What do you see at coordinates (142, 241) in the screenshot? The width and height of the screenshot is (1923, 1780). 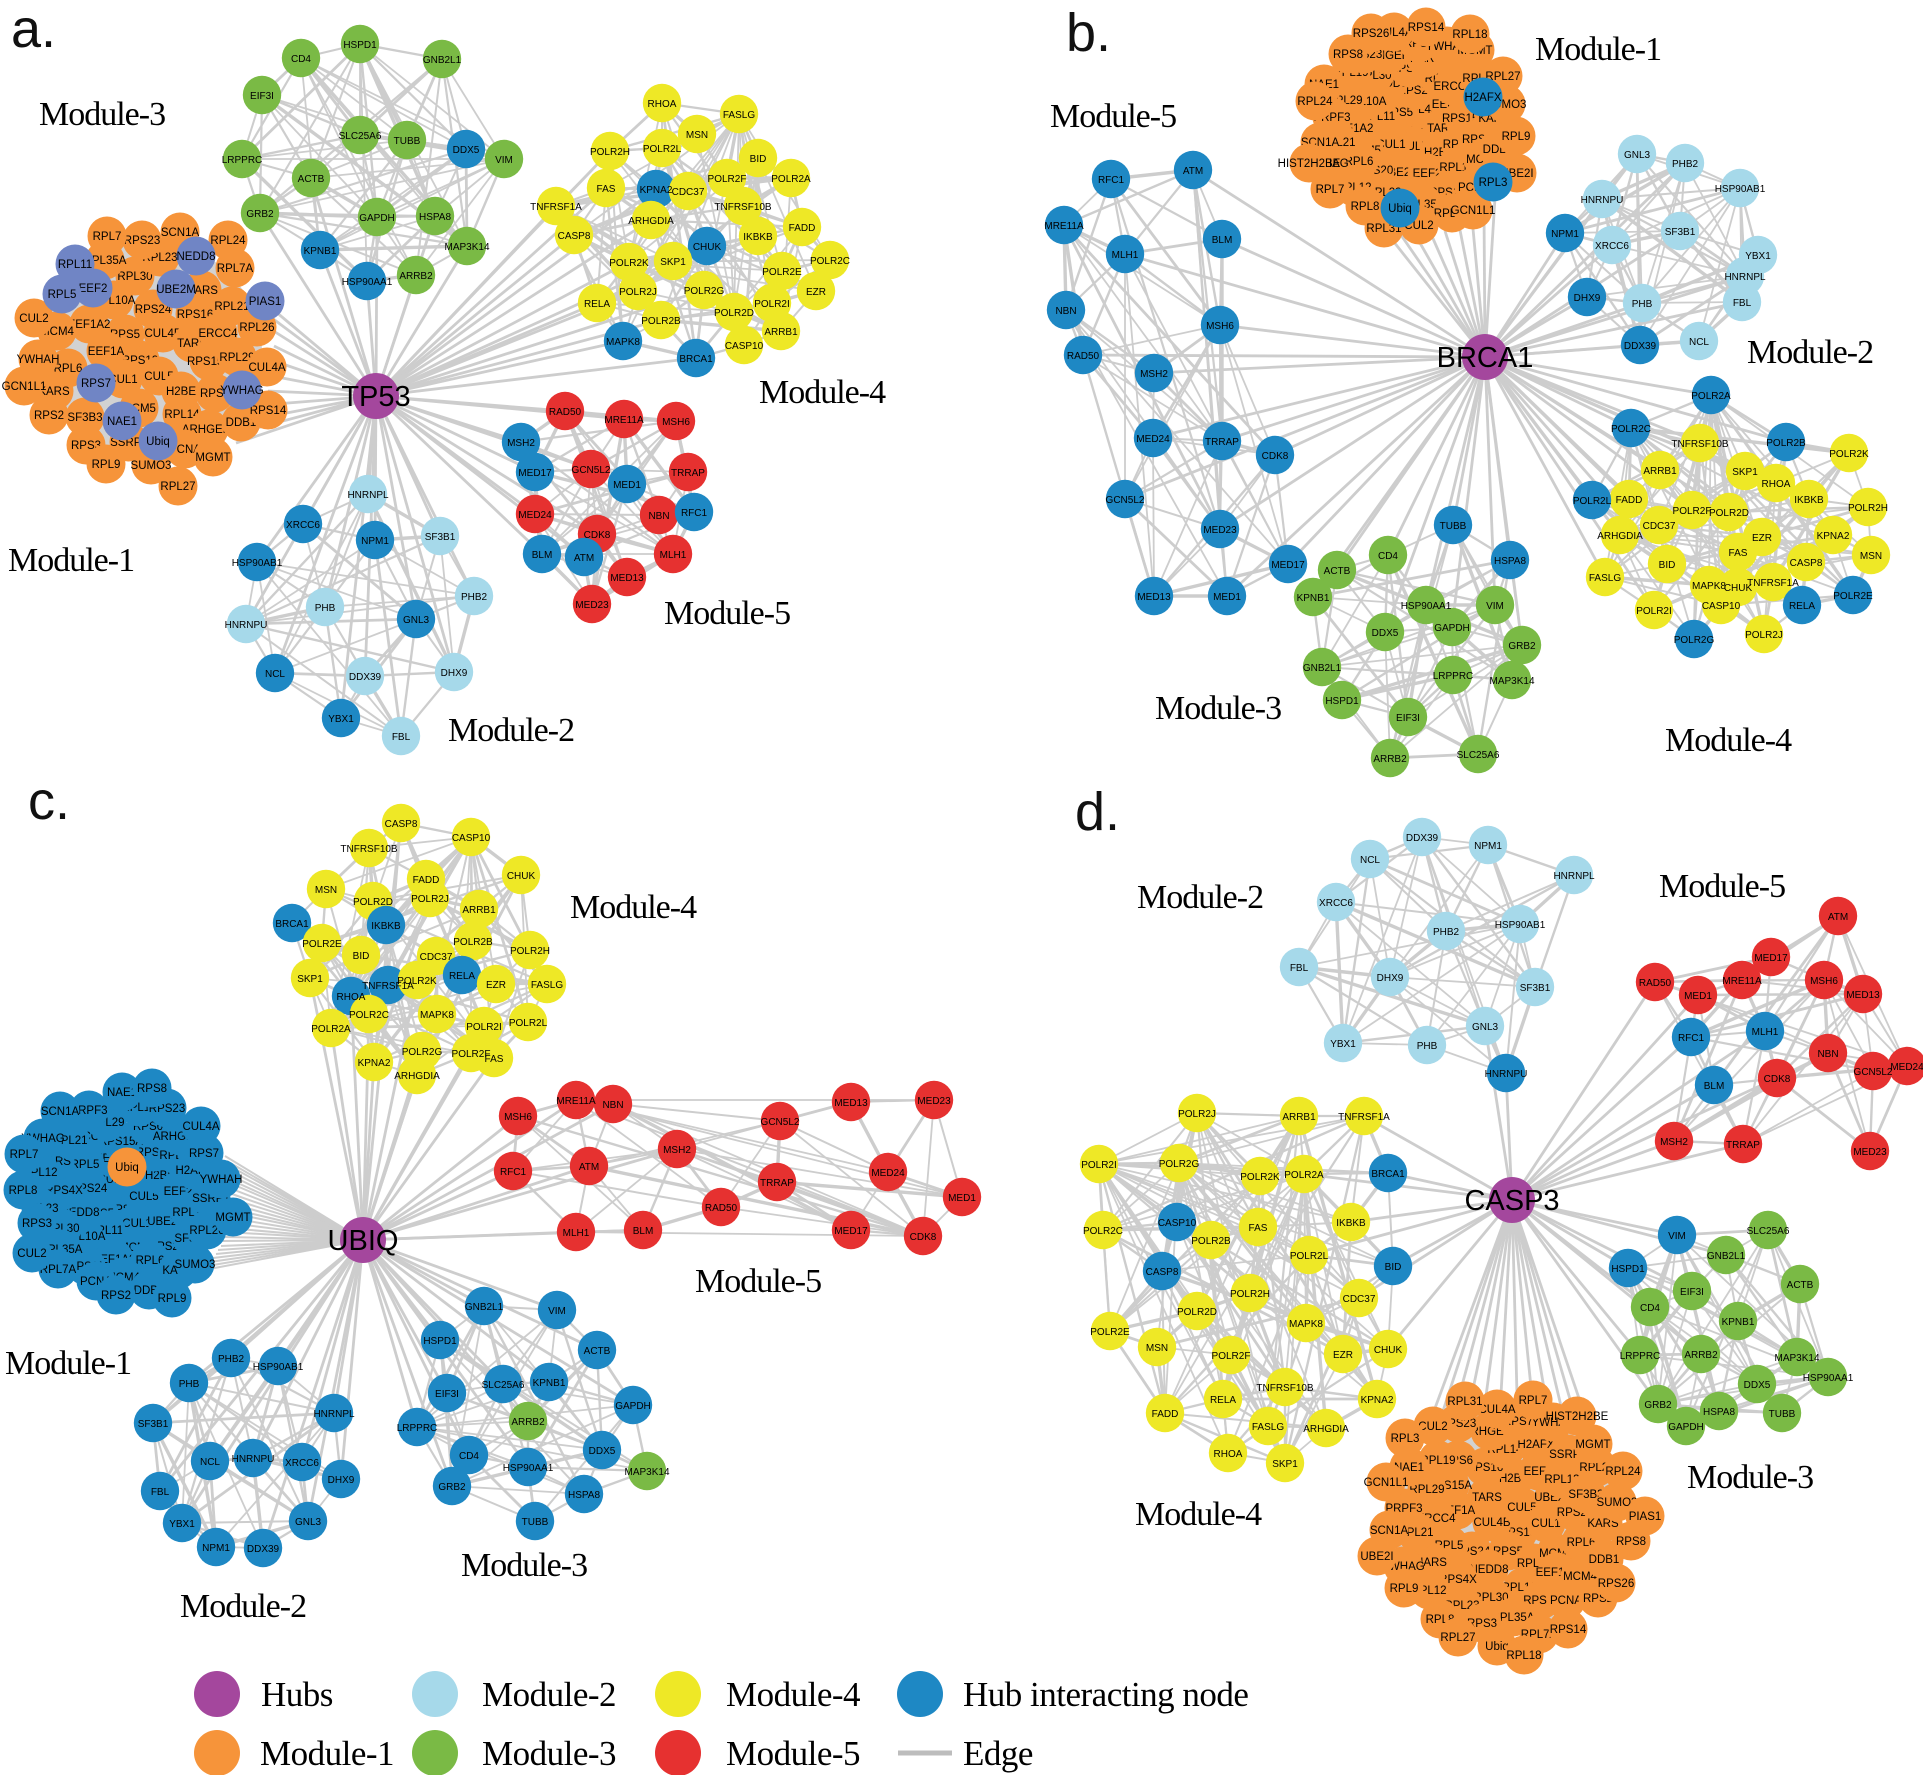 I see `svg-text: RPS23` at bounding box center [142, 241].